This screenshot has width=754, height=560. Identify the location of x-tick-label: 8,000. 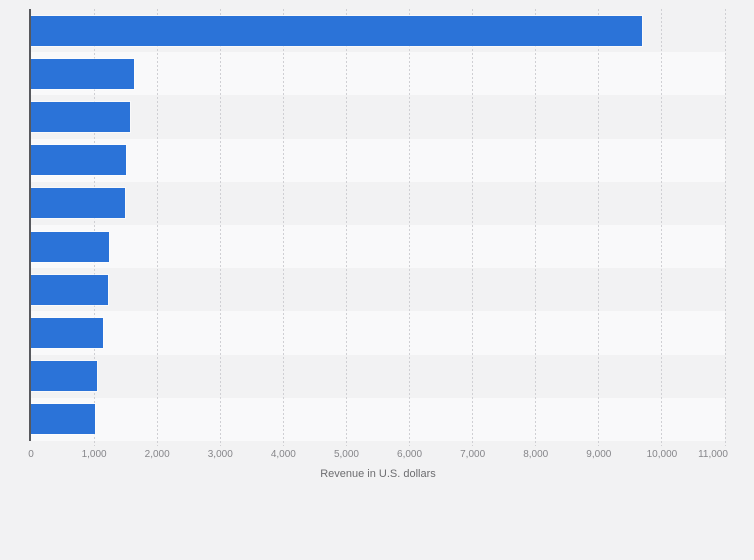
(536, 454).